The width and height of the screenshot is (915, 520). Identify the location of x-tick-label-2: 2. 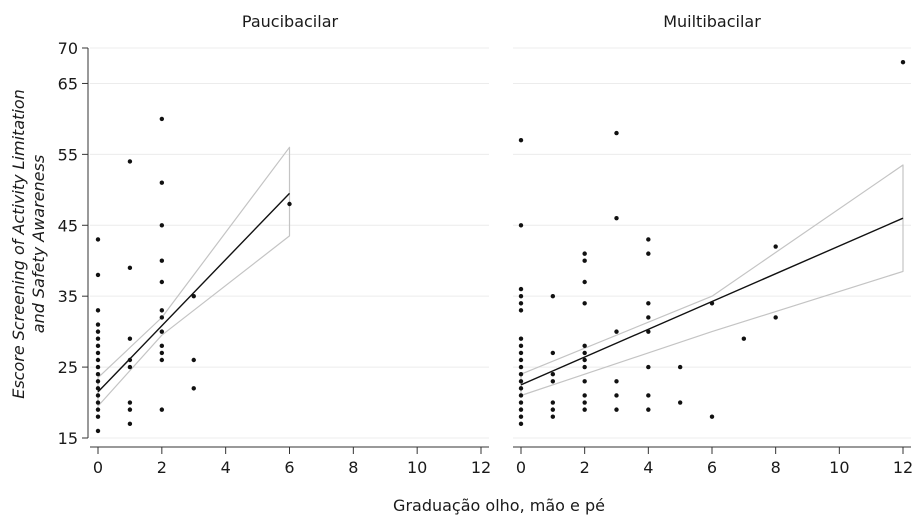
(585, 467).